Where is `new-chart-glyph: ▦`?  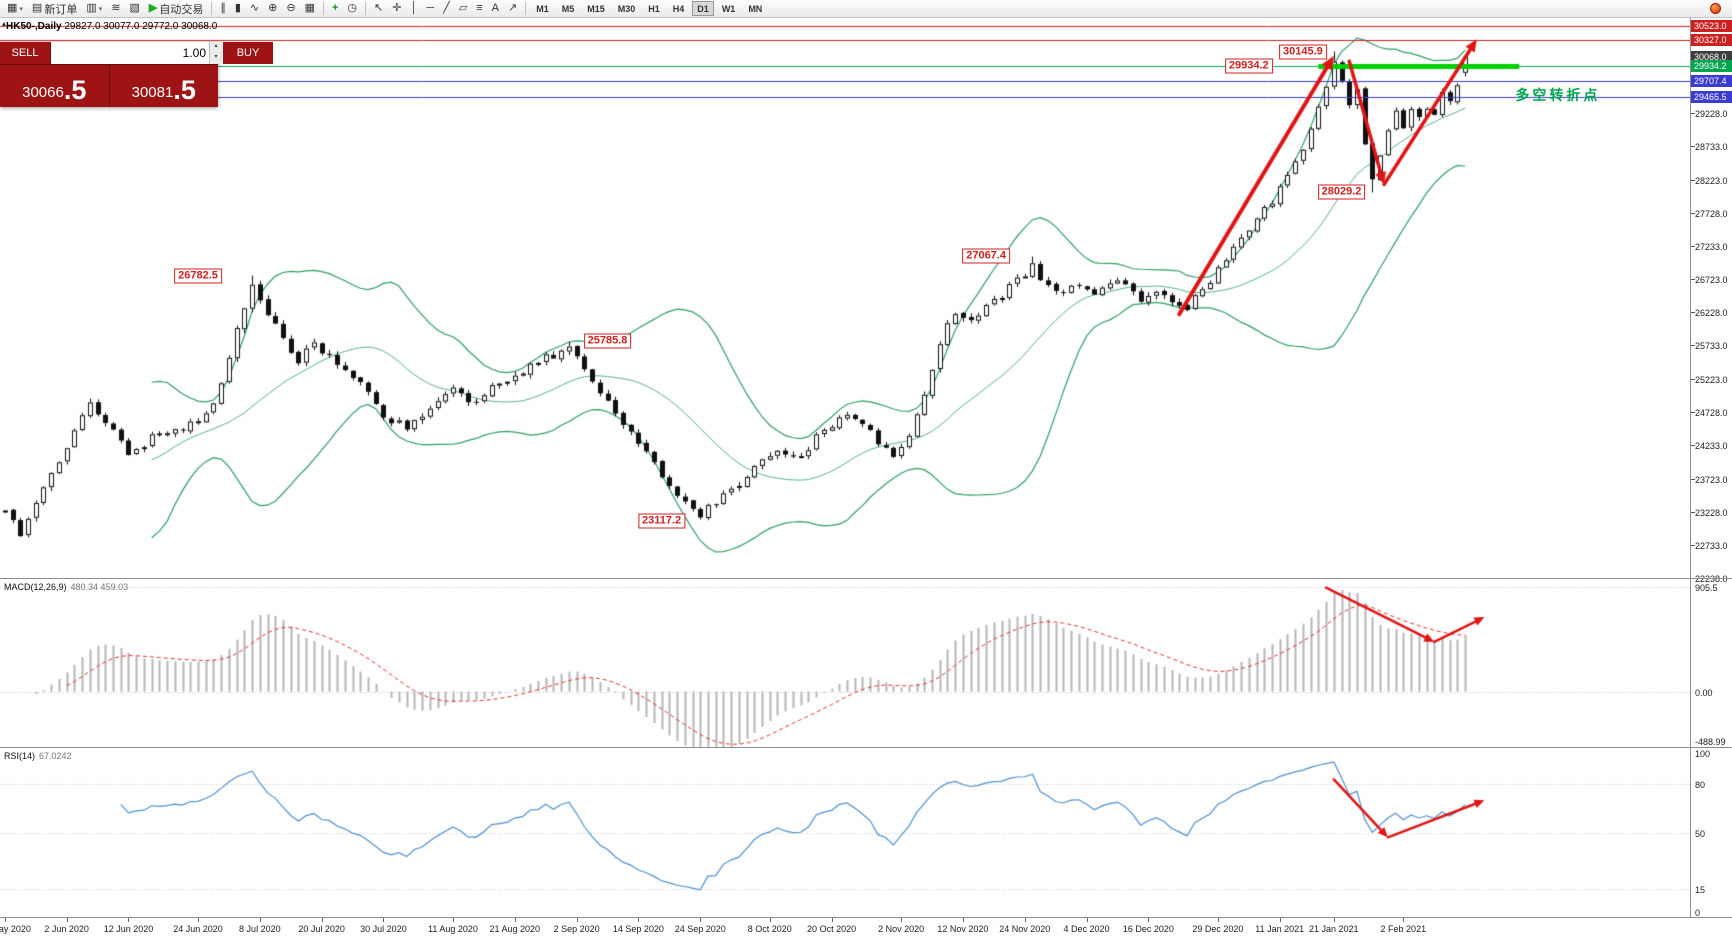
new-chart-glyph: ▦ is located at coordinates (12, 8).